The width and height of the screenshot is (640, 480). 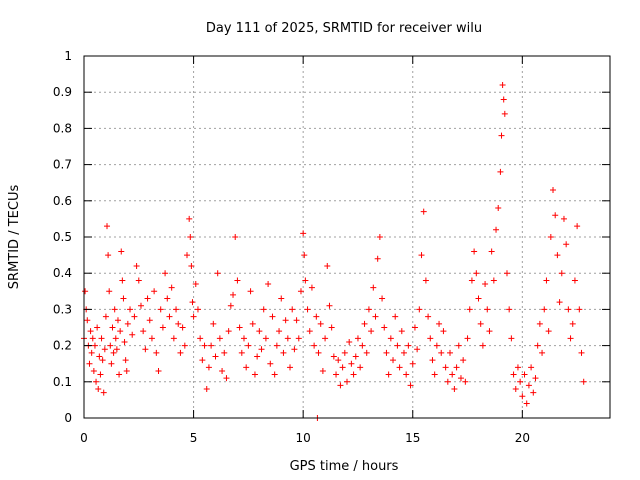 I want to click on x-tick-label: 15, so click(x=412, y=438).